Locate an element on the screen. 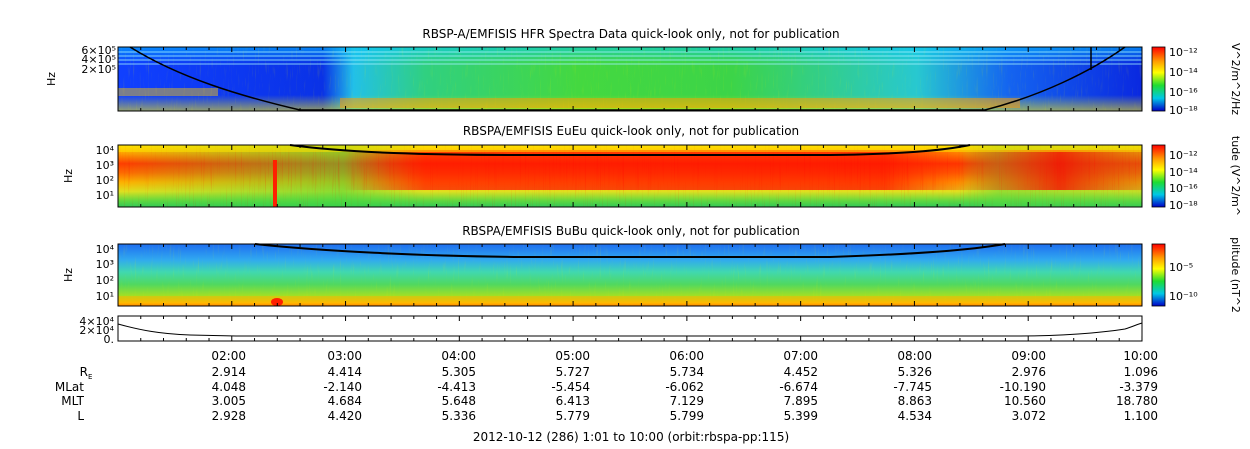 Image resolution: width=1250 pixels, height=449 pixels. ephemeris-value: -10.190 is located at coordinates (1023, 387).